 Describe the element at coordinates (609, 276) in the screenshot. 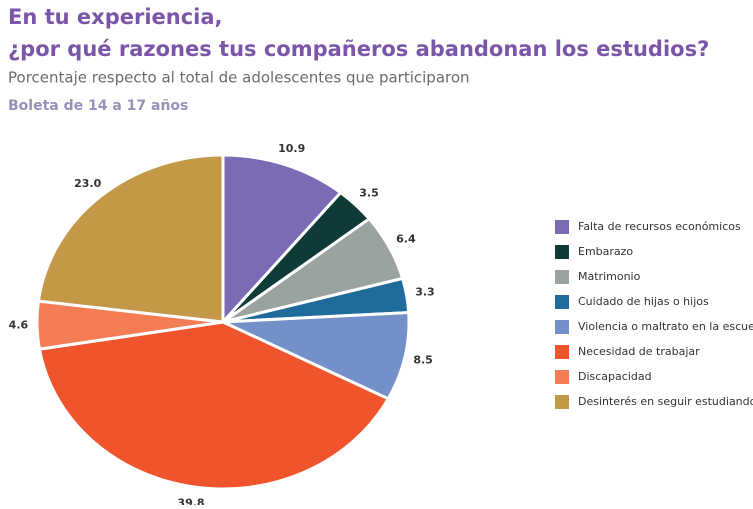

I see `legend-label: Matrimonio` at that location.